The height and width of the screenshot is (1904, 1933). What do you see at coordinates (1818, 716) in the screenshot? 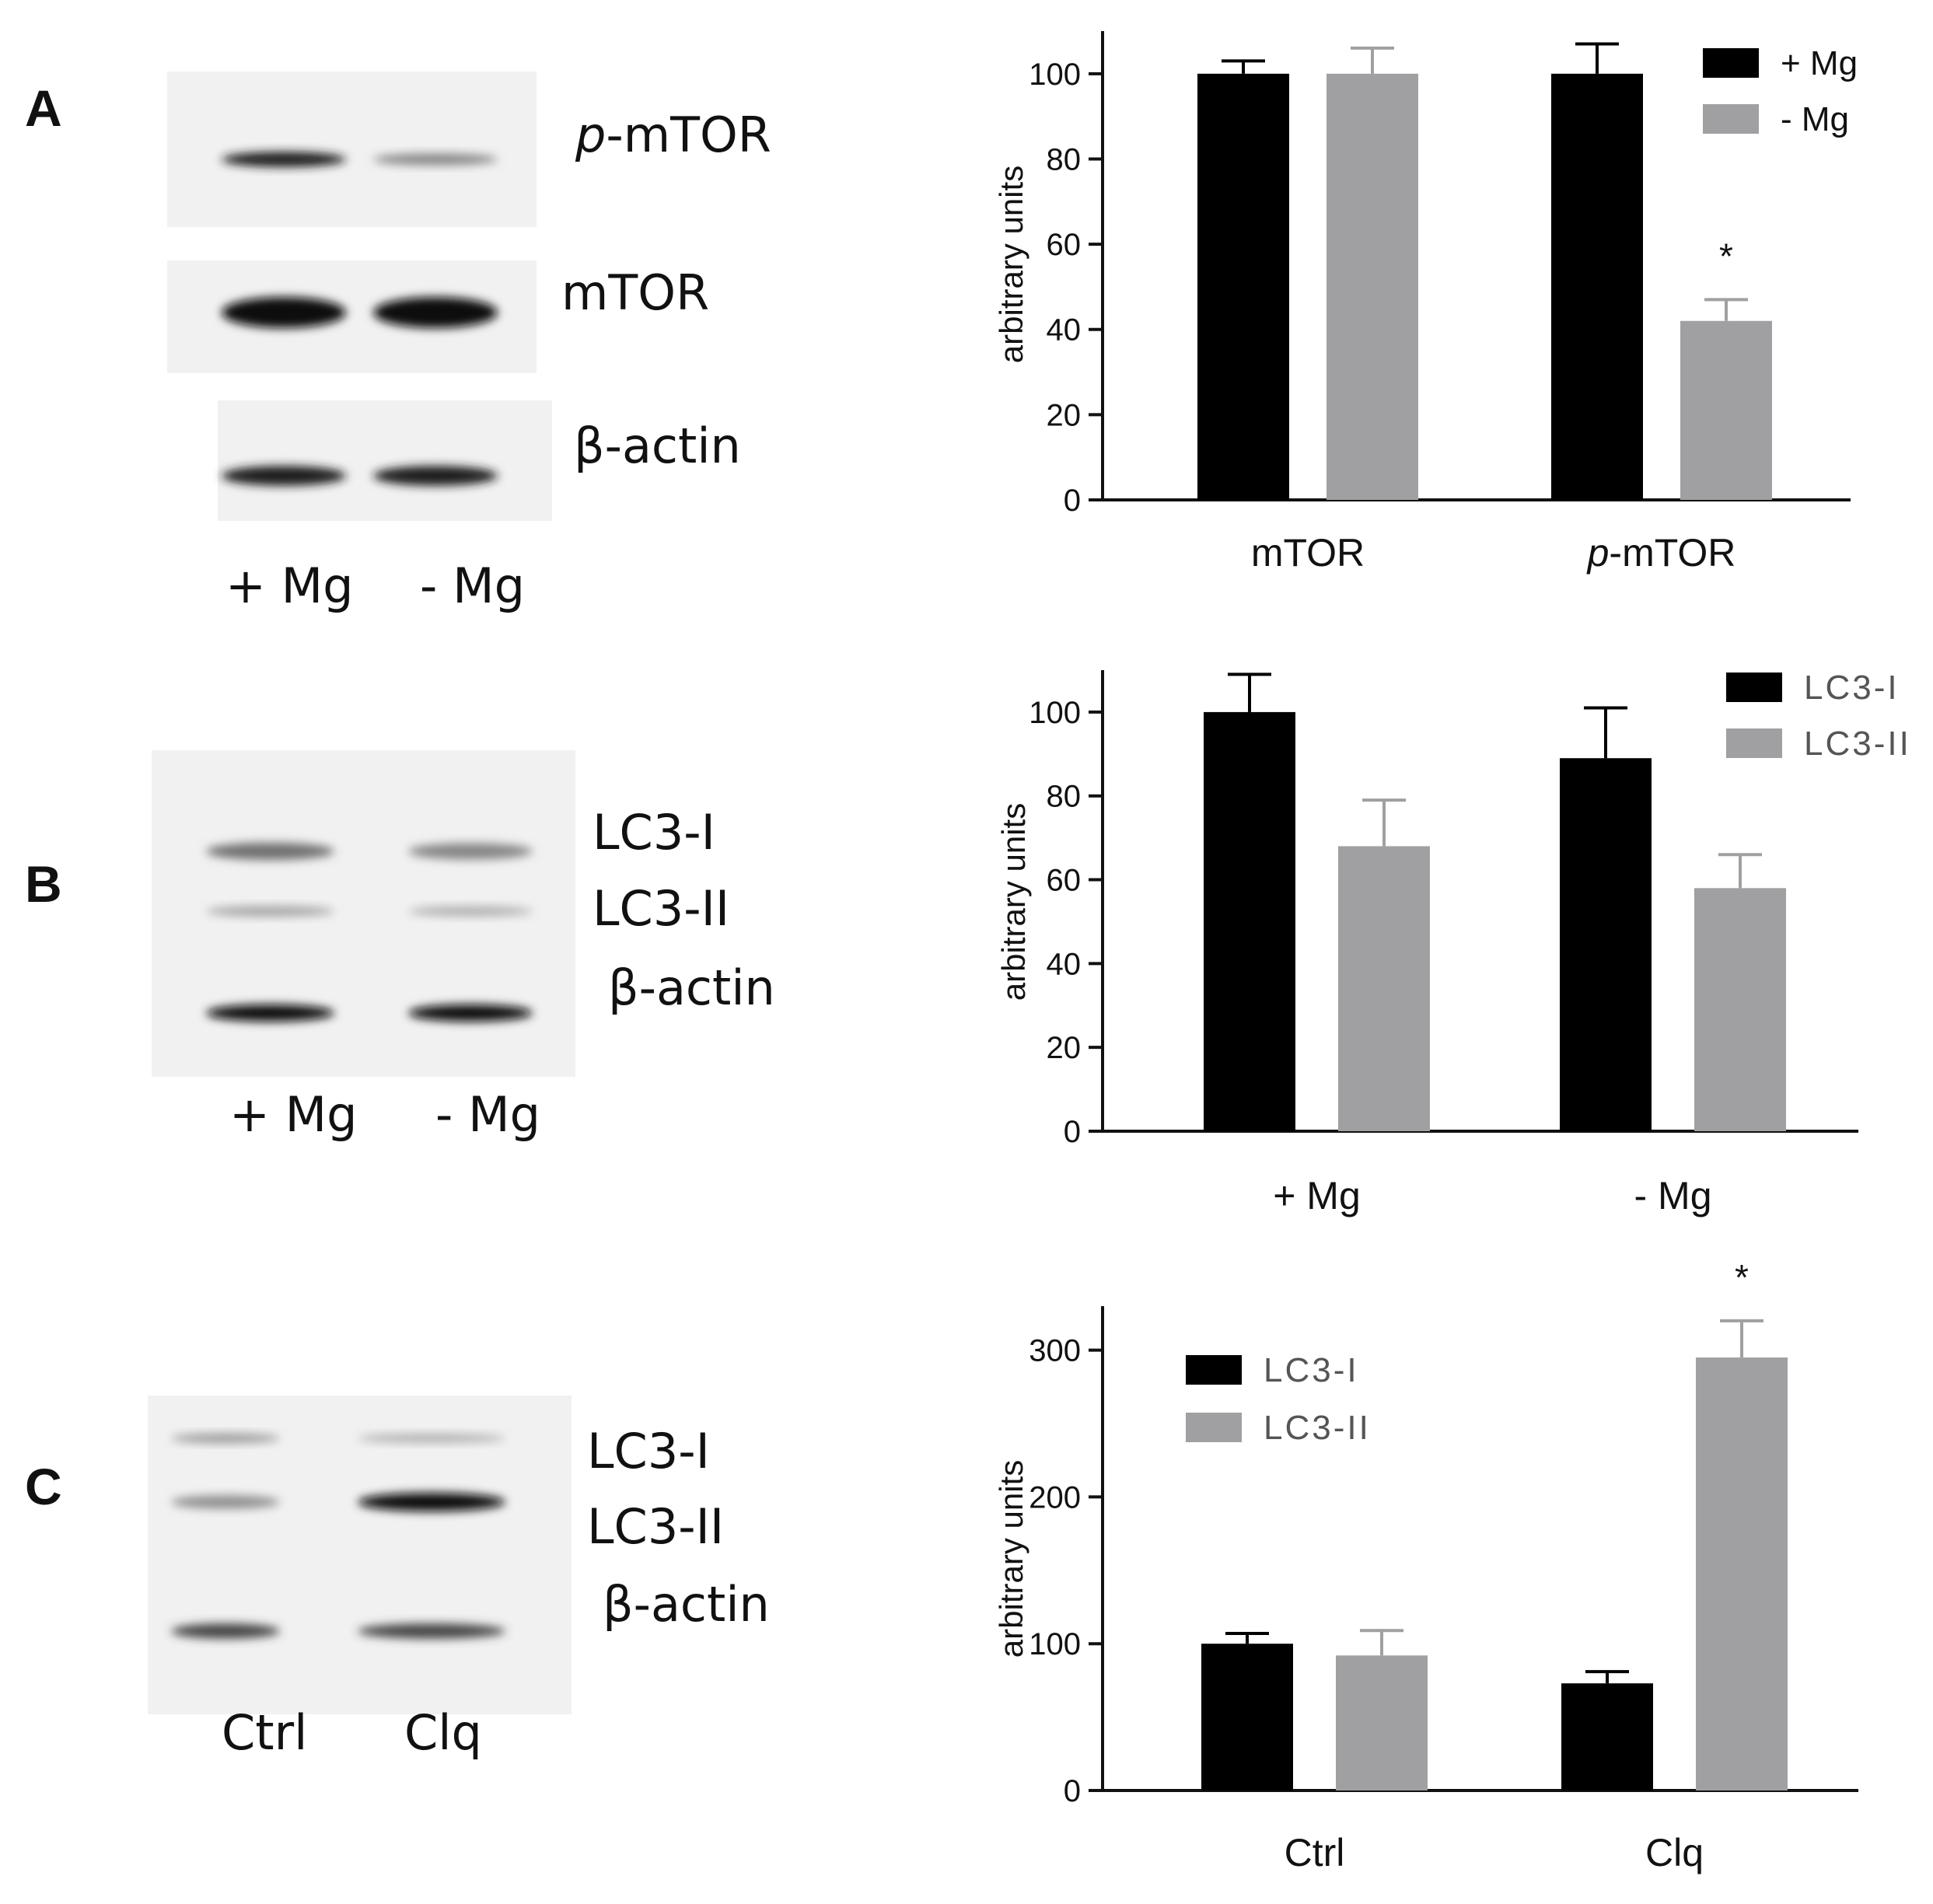
I see `legend: LC3-I LC3-II` at bounding box center [1818, 716].